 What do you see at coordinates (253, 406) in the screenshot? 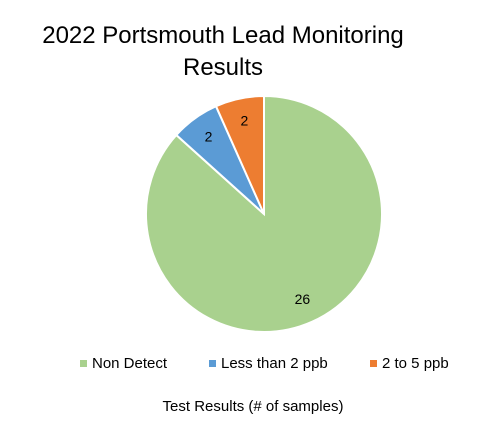
I see `x-axis-label: Test Results (# of samples)` at bounding box center [253, 406].